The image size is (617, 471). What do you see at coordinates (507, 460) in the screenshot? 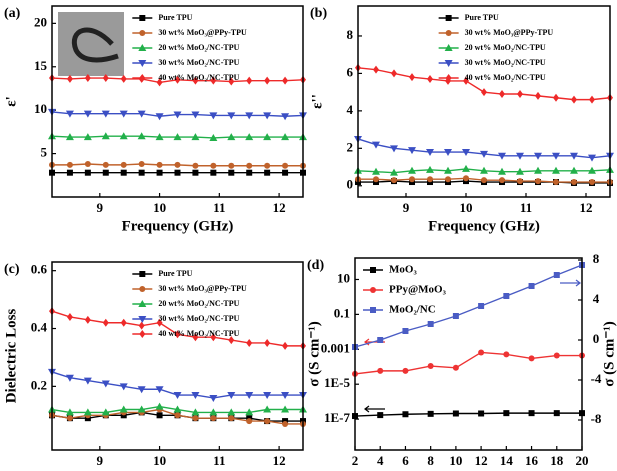
I see `x-tick-label: 14` at bounding box center [507, 460].